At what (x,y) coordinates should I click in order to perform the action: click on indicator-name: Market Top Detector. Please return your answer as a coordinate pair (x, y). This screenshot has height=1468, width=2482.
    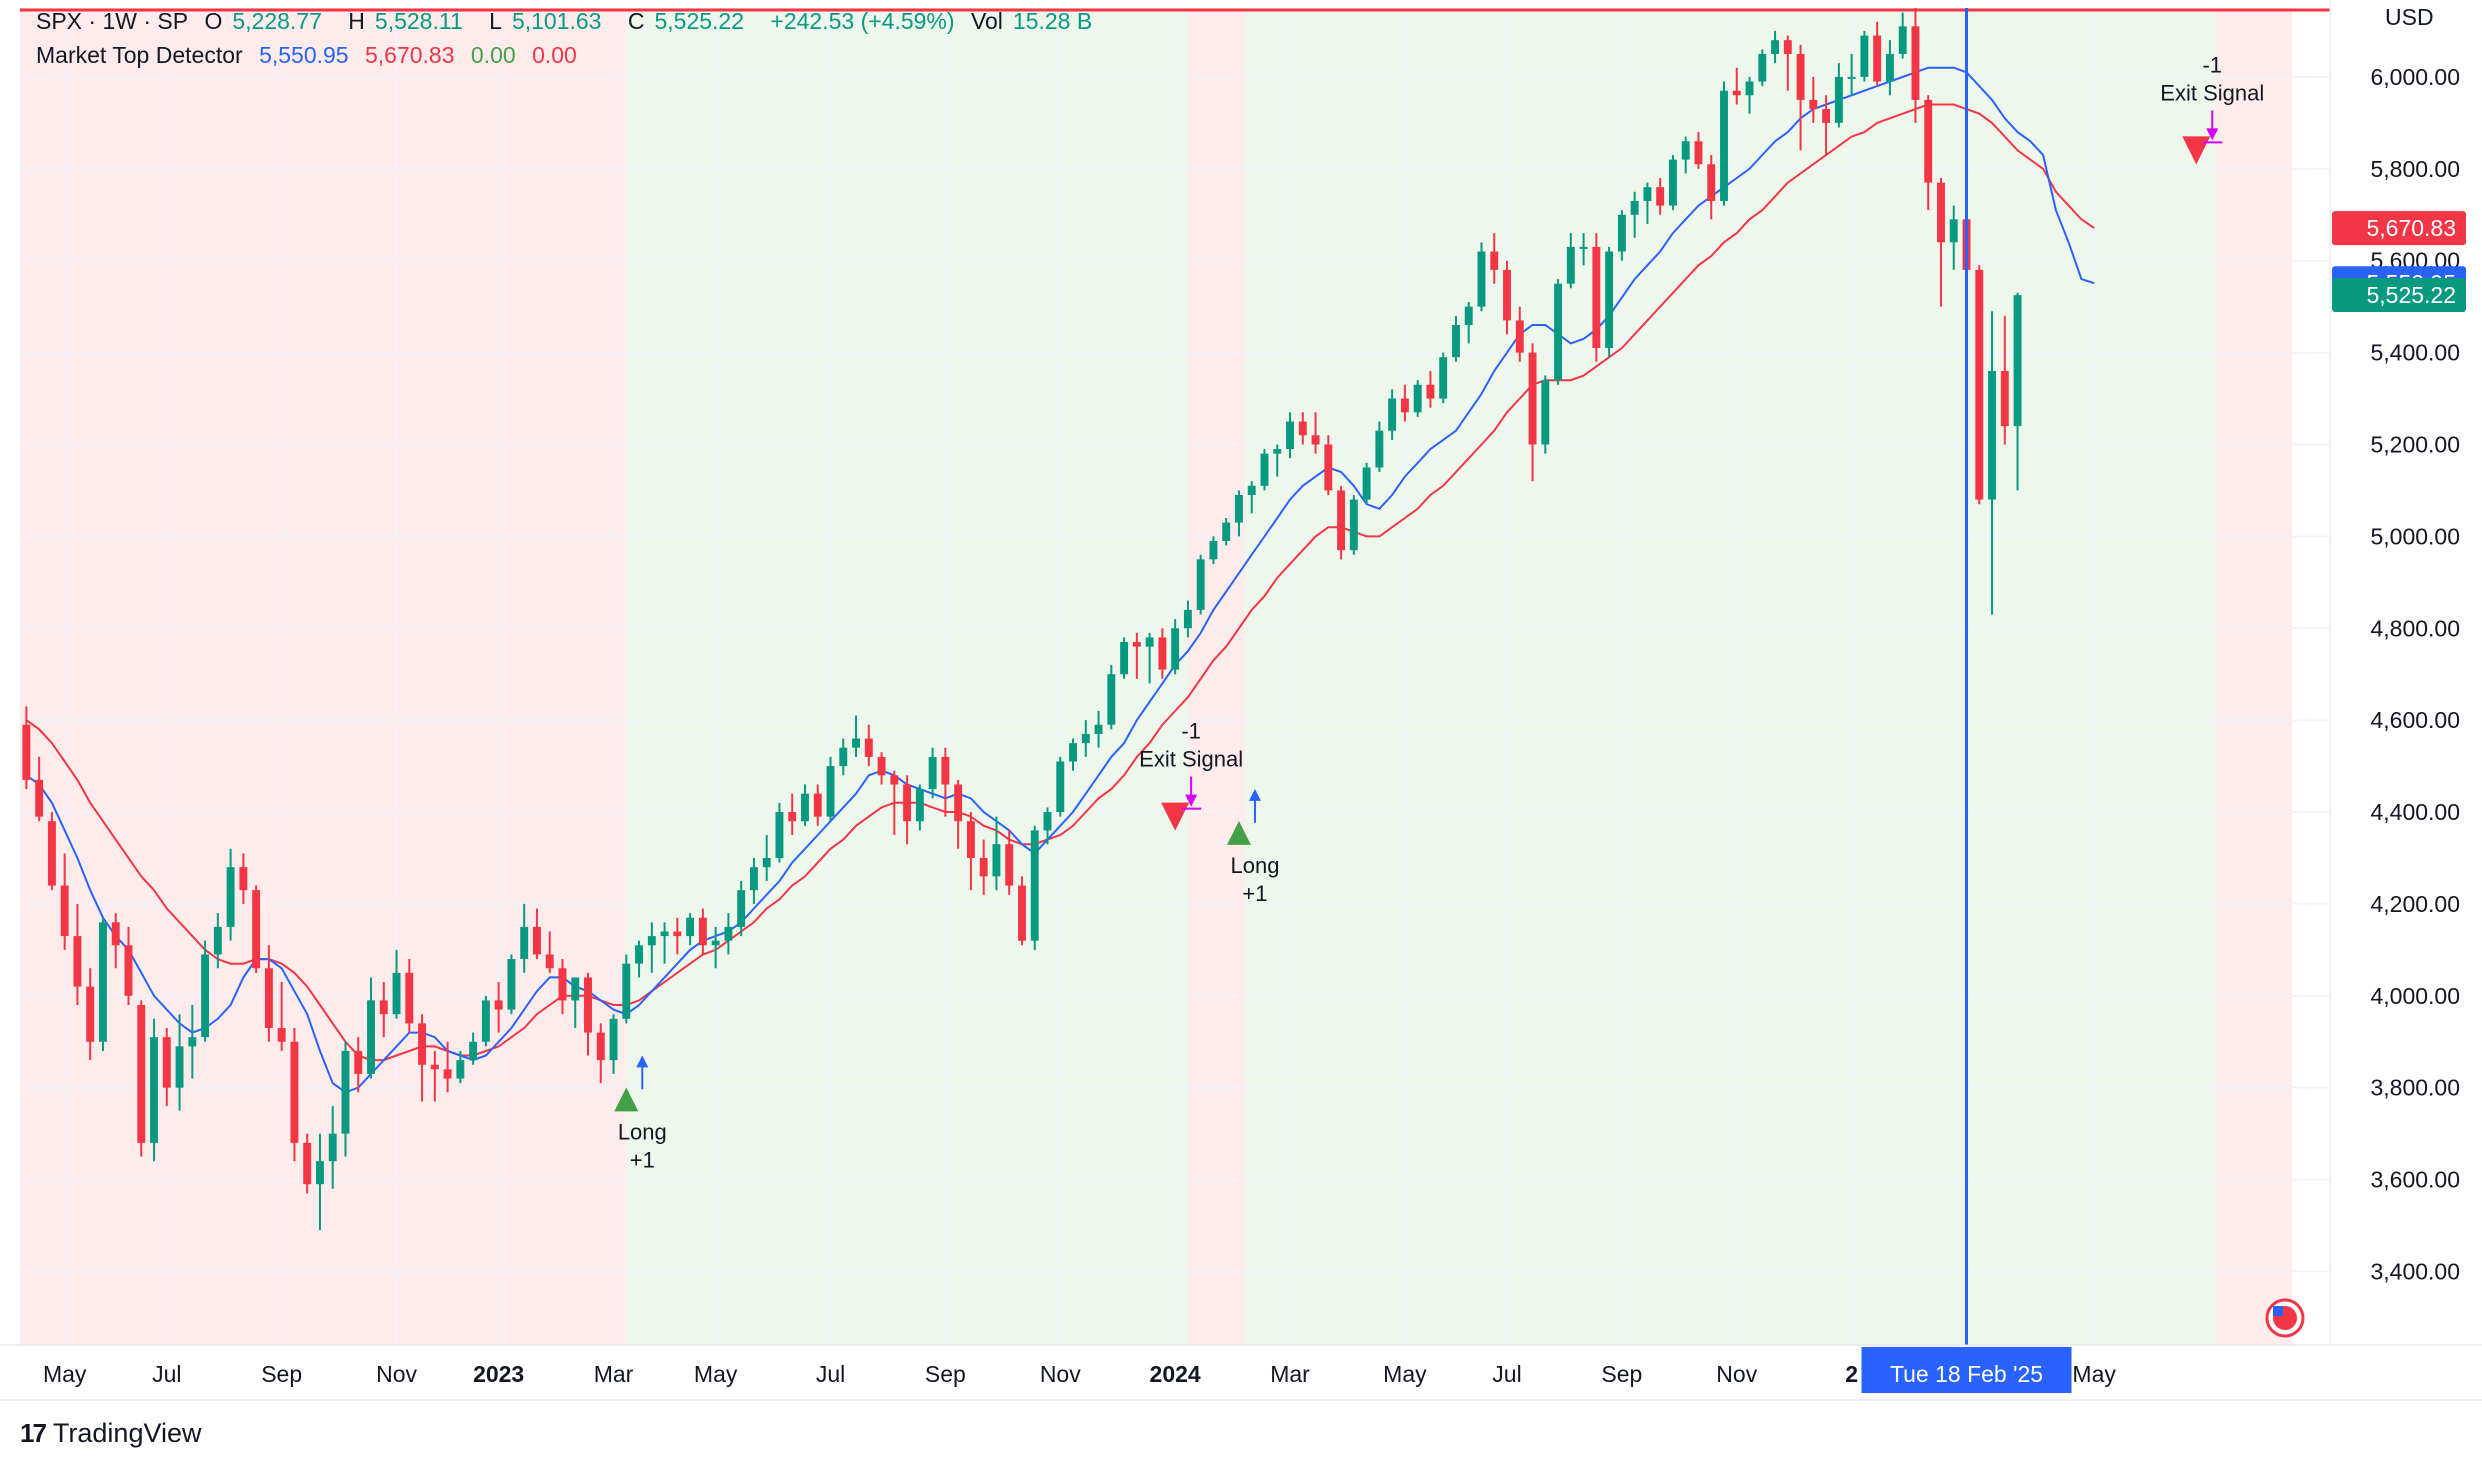
    Looking at the image, I should click on (139, 55).